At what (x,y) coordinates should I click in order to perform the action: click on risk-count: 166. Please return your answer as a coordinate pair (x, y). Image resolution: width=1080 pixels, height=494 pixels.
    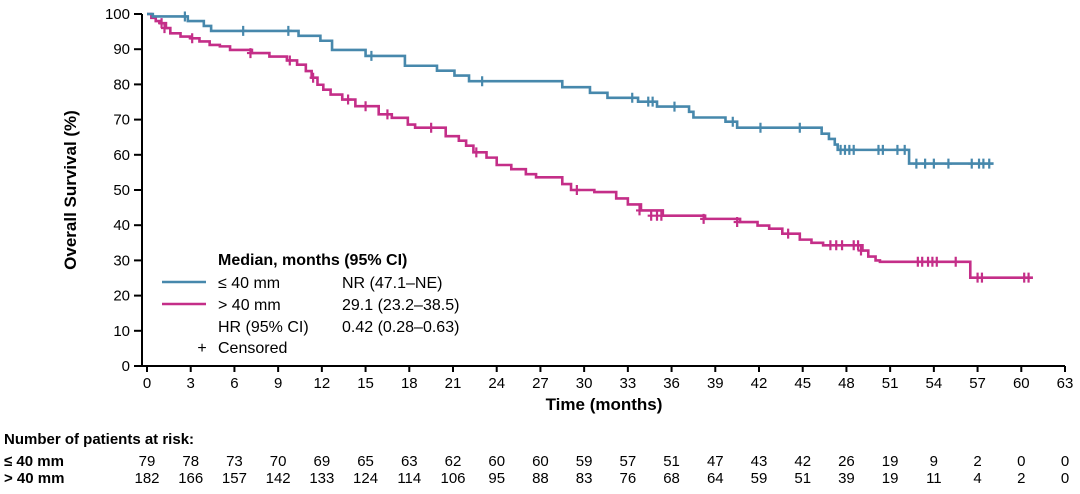
    Looking at the image, I should click on (190, 478).